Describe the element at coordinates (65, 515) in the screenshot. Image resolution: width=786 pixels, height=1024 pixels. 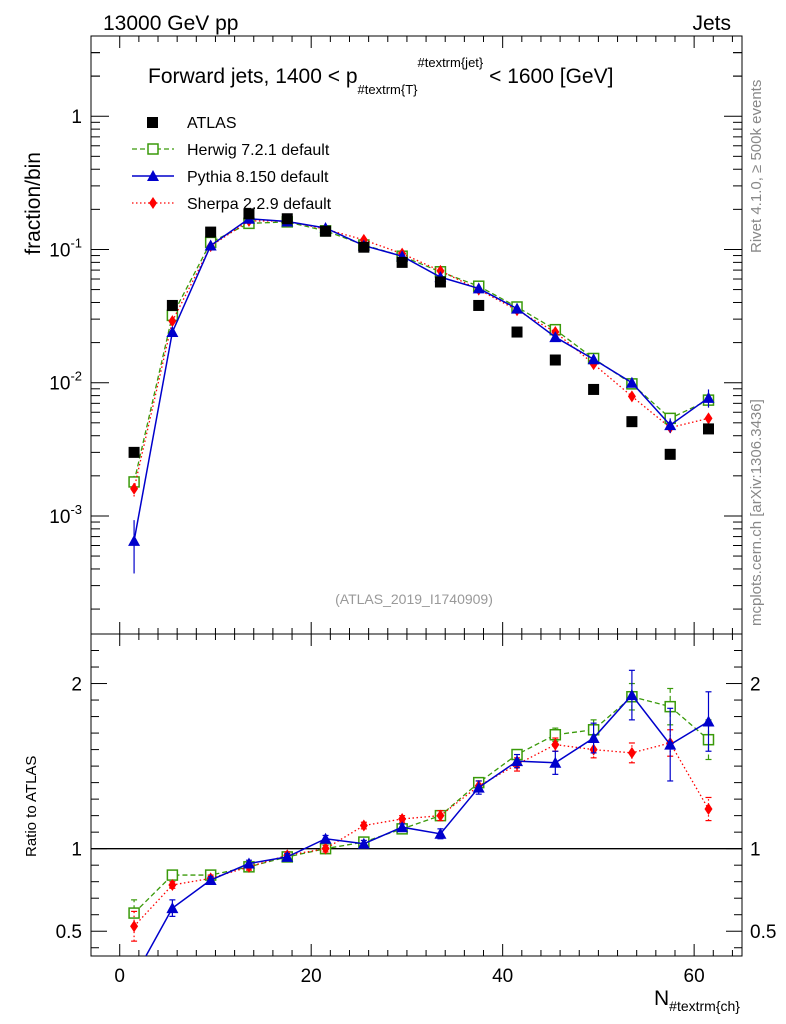
I see `y-tick-label: 10⁻³` at that location.